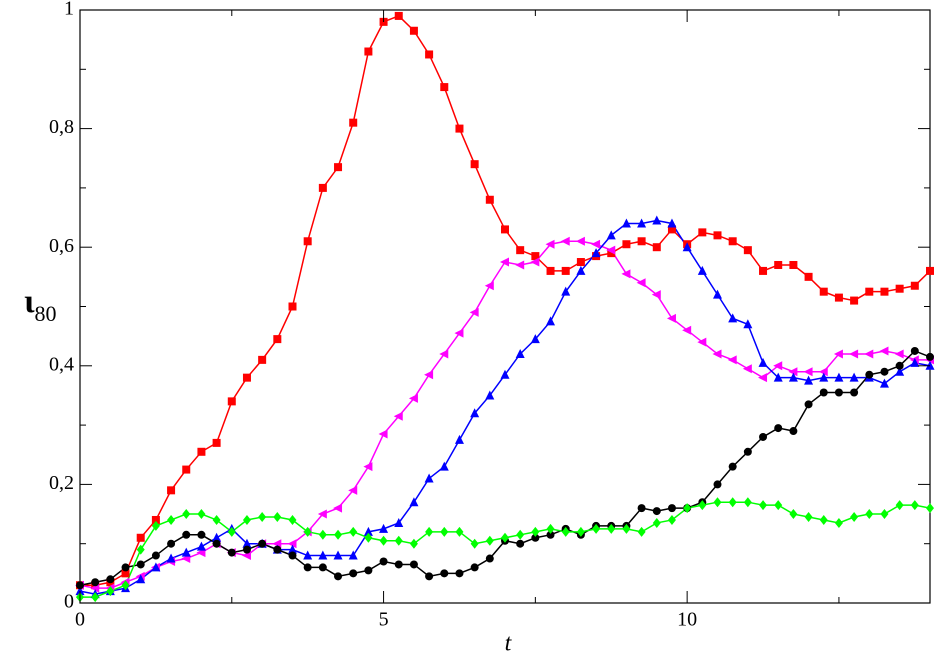  I want to click on y-tick-label: 1, so click(69, 10).